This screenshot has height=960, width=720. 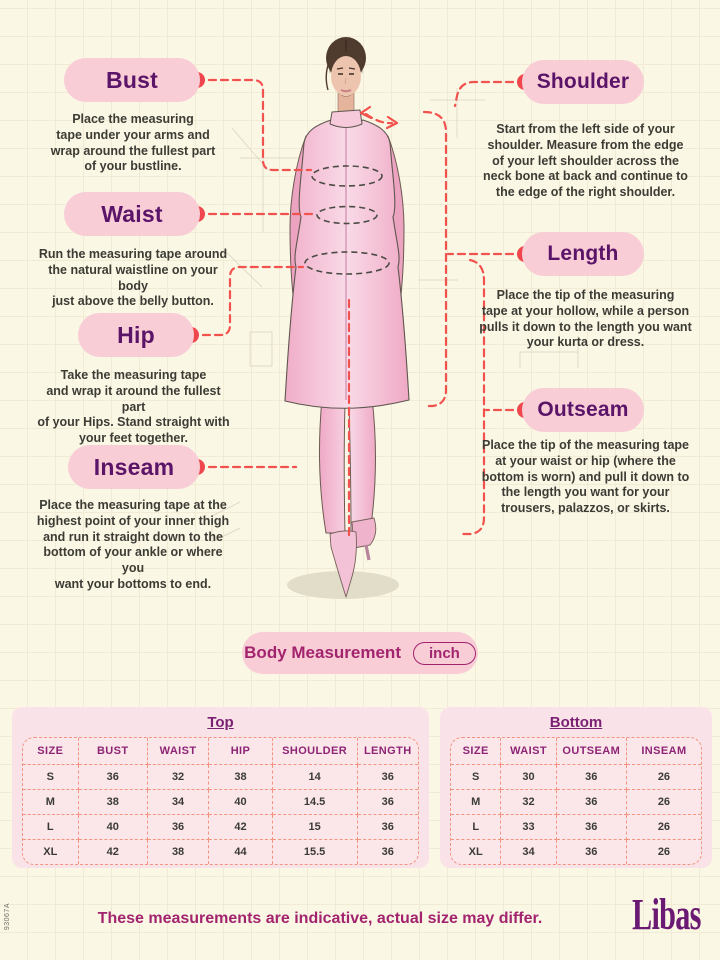 I want to click on inseam-label: Inseam, so click(x=134, y=466).